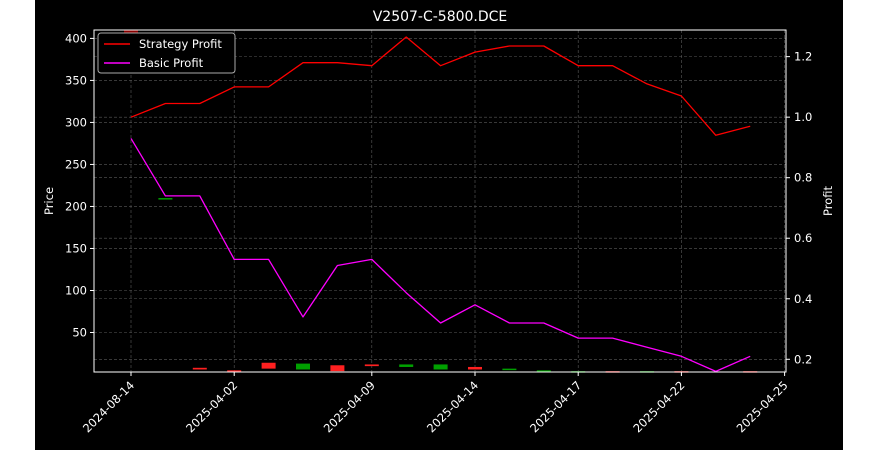  I want to click on y-tick-label: 150, so click(76, 248).